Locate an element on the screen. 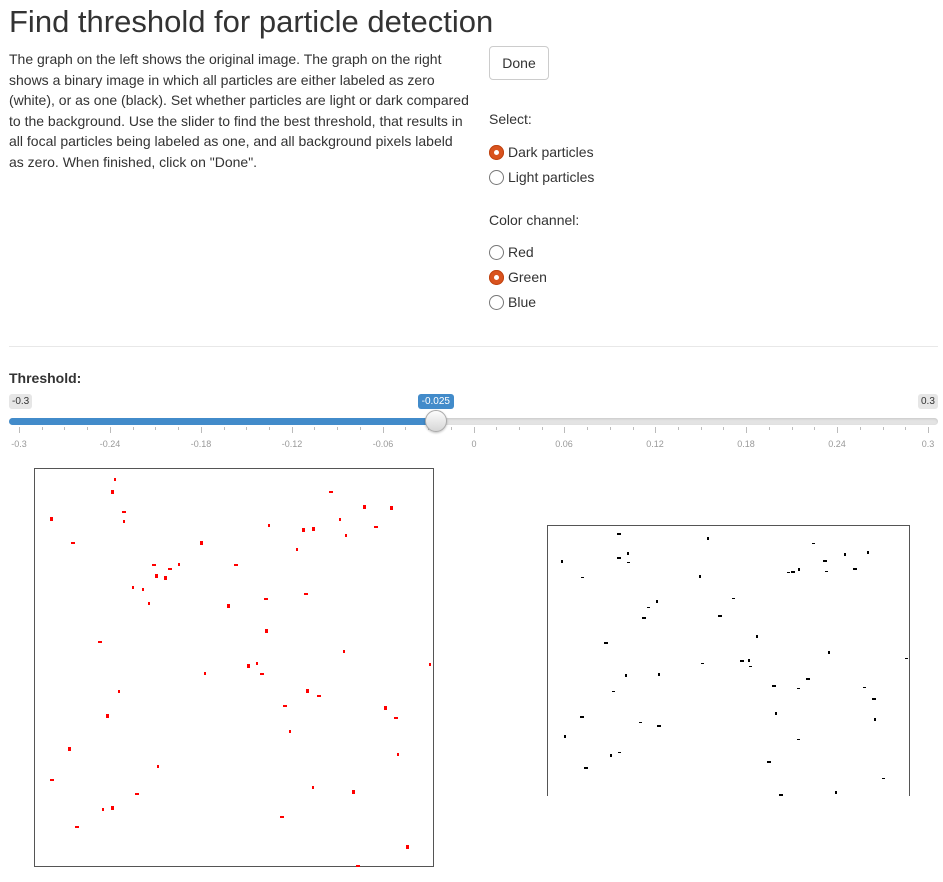  color-channel-label: Color channel: is located at coordinates (534, 220).